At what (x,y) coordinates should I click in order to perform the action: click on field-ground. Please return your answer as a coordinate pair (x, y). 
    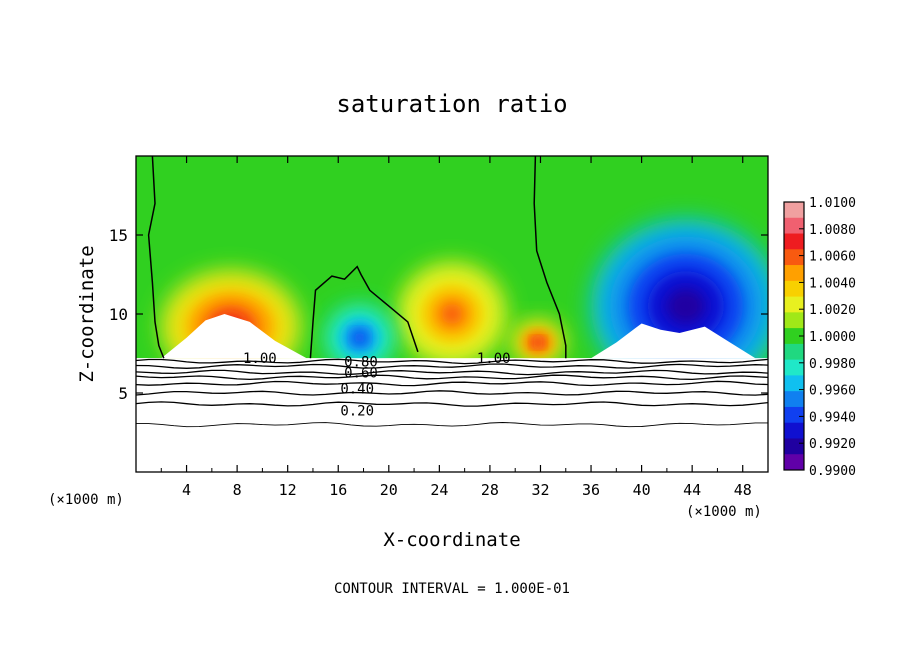
    Looking at the image, I should click on (452, 415).